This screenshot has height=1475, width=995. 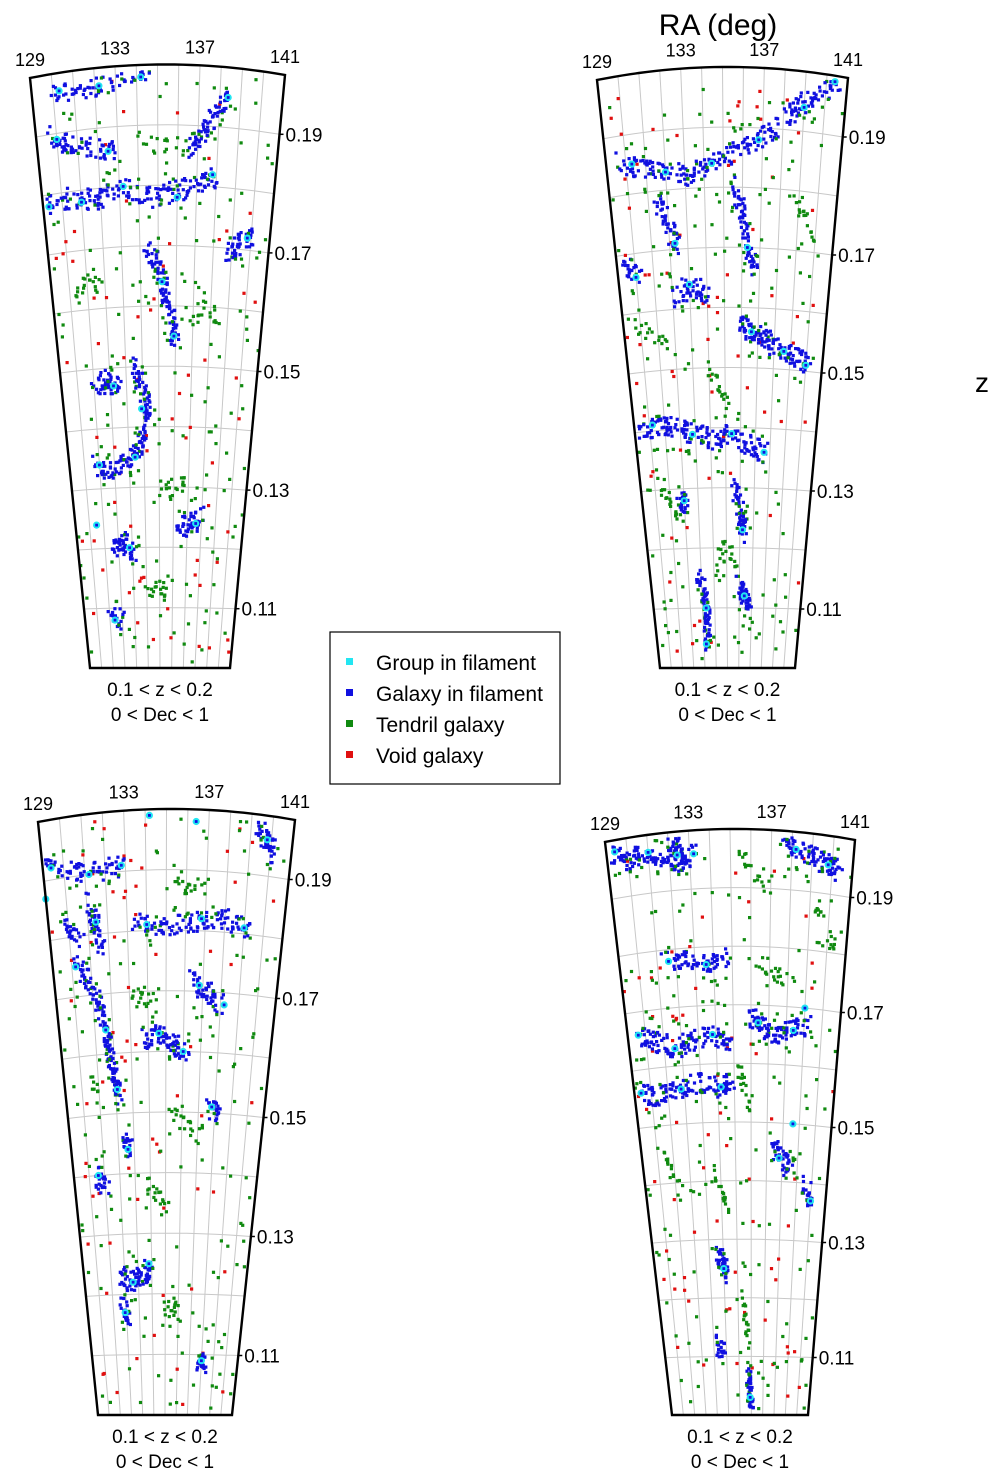 What do you see at coordinates (121, 865) in the screenshot?
I see `group-core` at bounding box center [121, 865].